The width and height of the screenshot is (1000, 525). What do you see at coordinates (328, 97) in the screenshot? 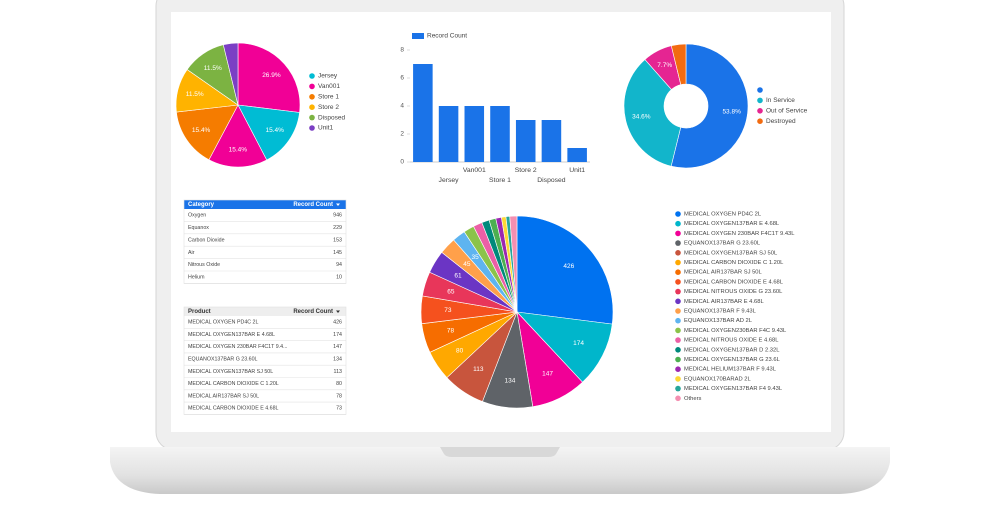
I see `legend-label: Store 1` at bounding box center [328, 97].